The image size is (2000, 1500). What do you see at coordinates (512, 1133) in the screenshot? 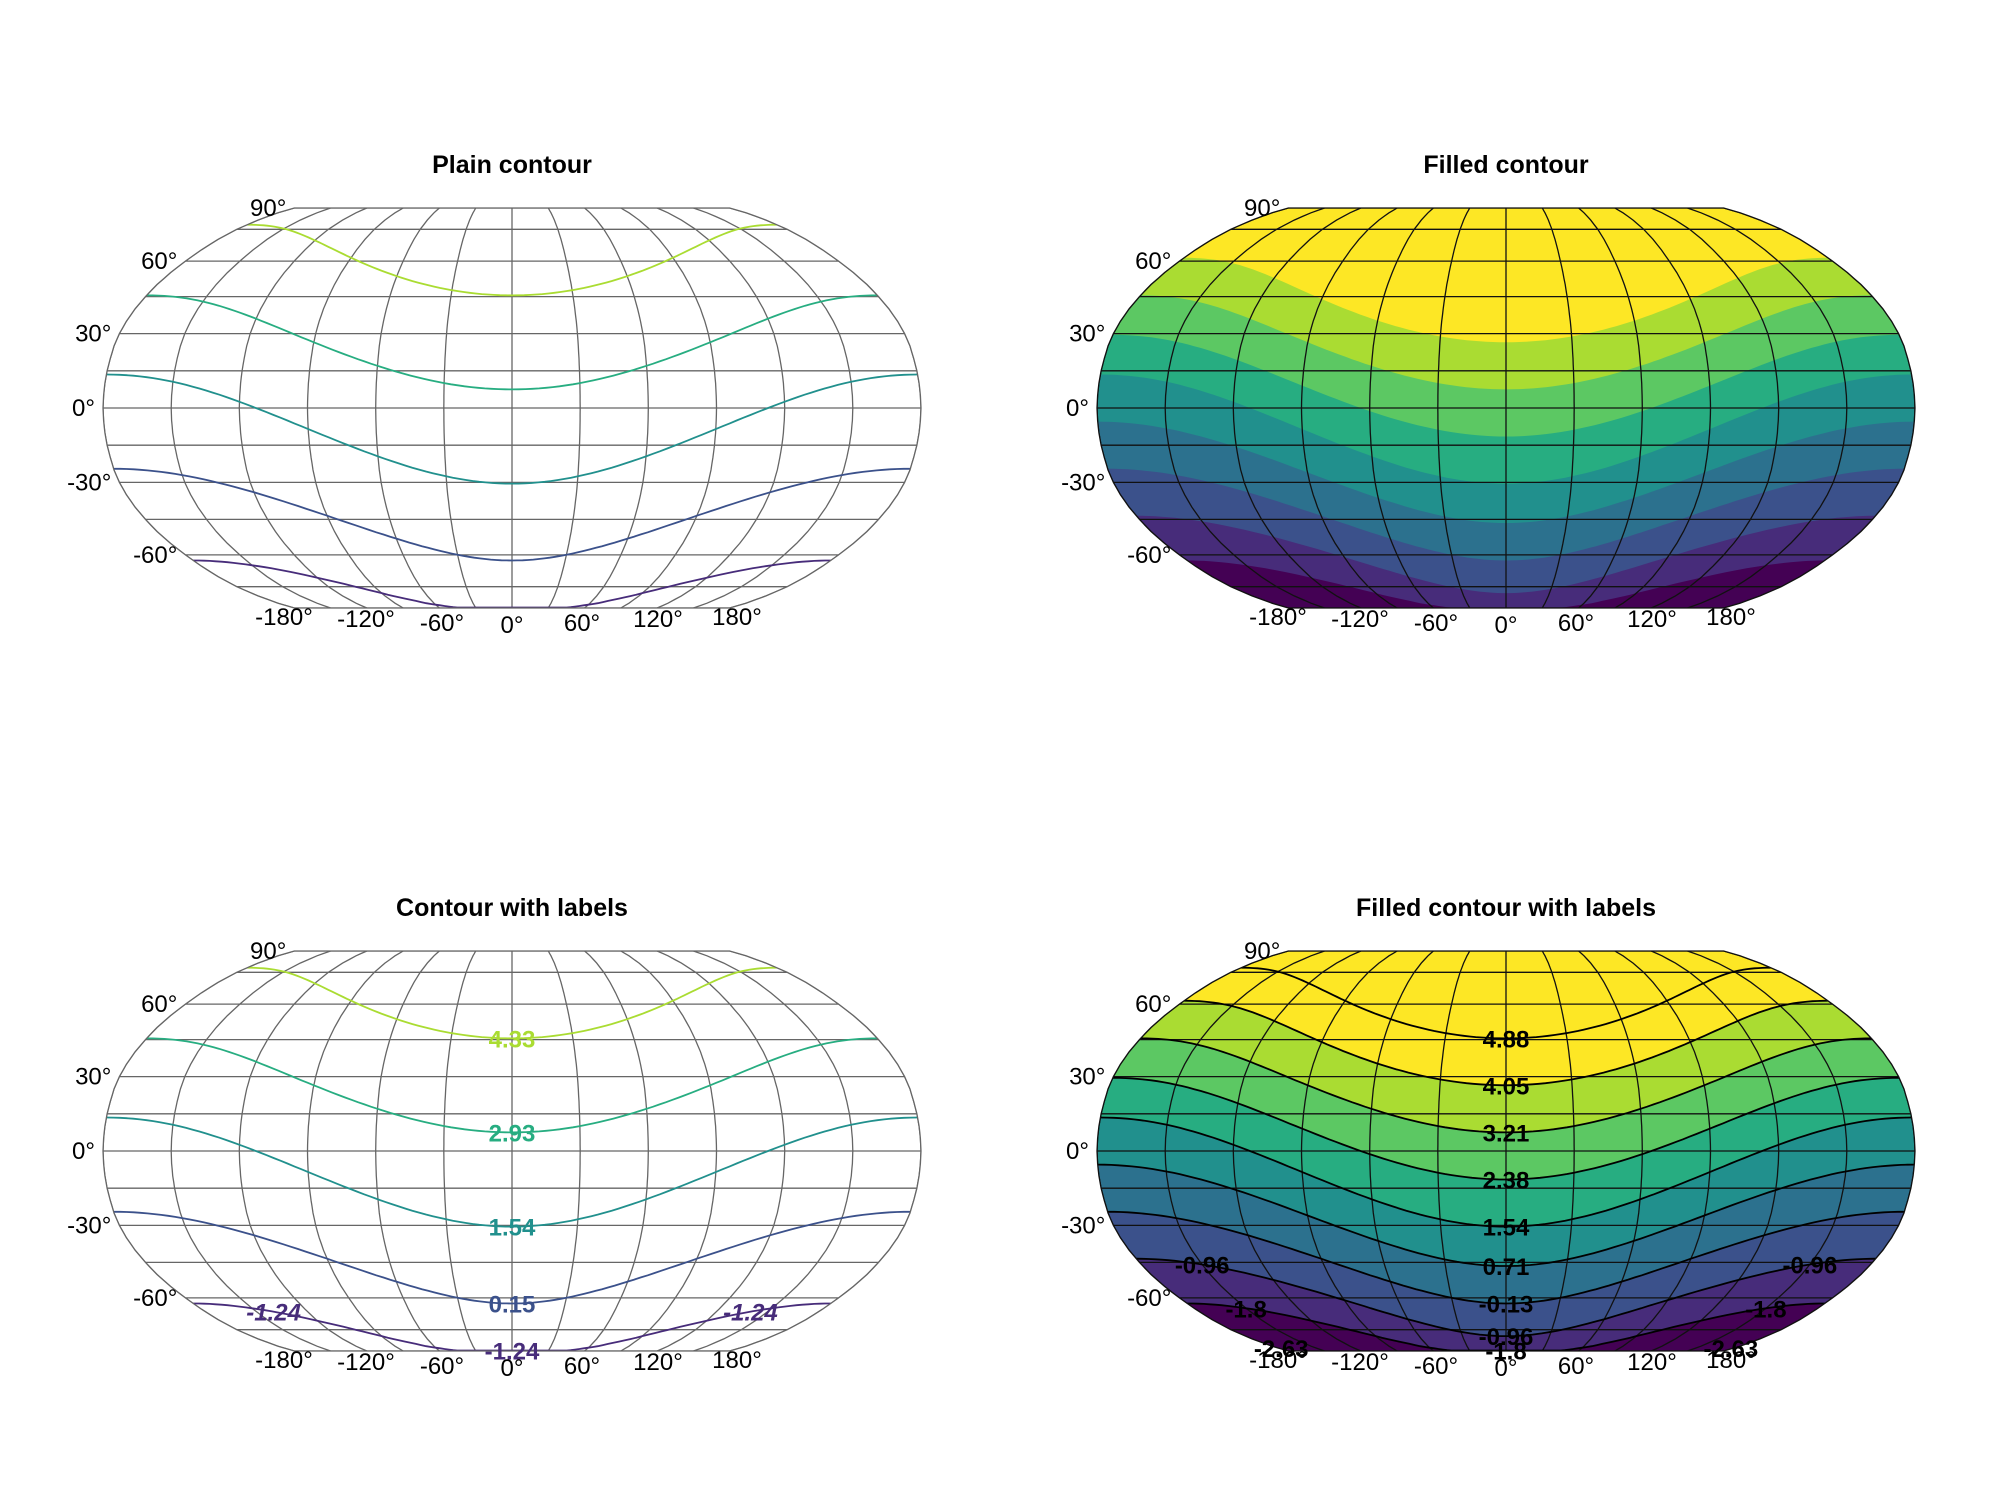
I see `contour-label: 2.93` at bounding box center [512, 1133].